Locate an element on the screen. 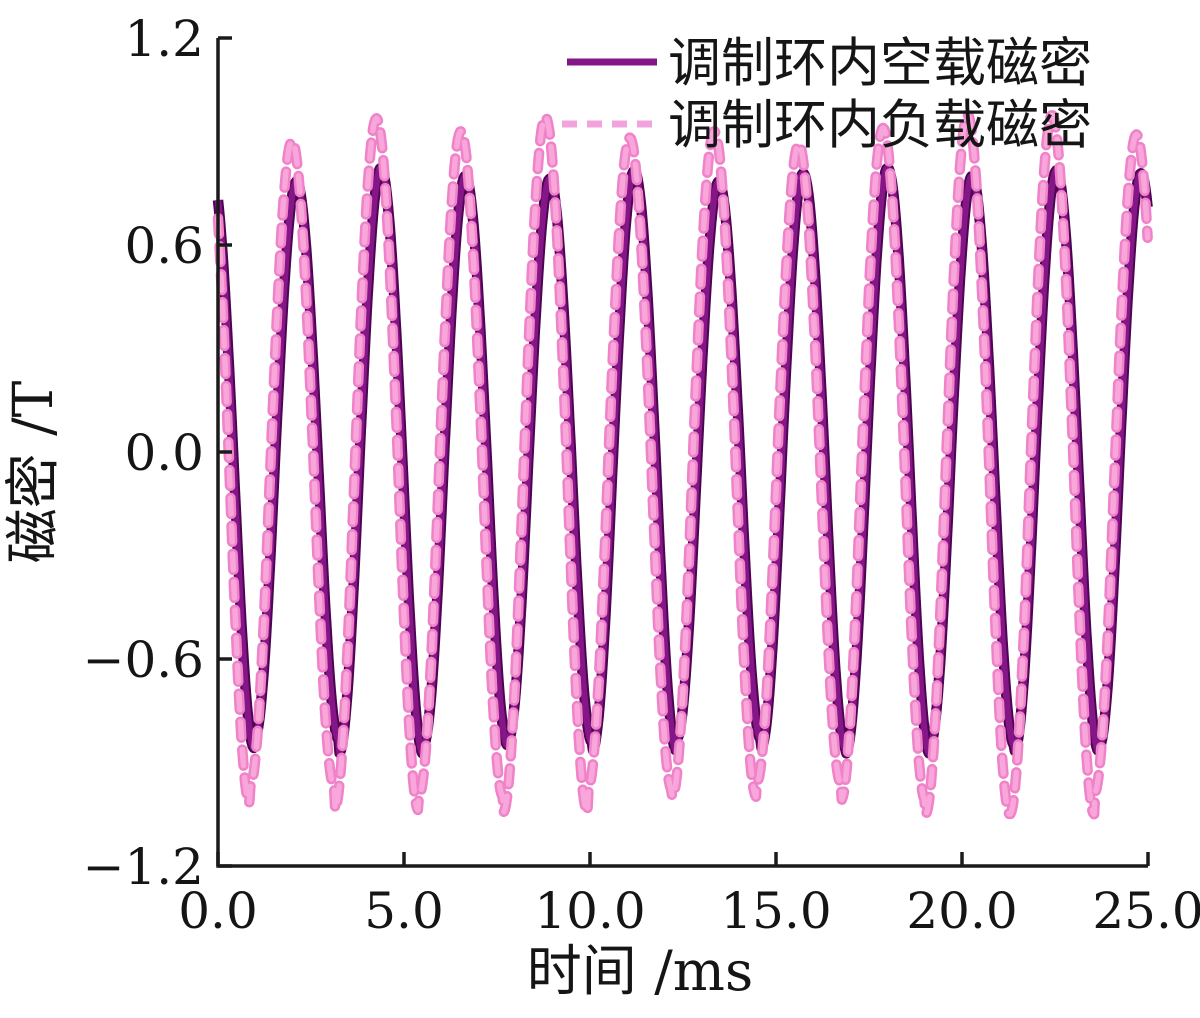  y-tick-label: 0.6 is located at coordinates (164, 246).